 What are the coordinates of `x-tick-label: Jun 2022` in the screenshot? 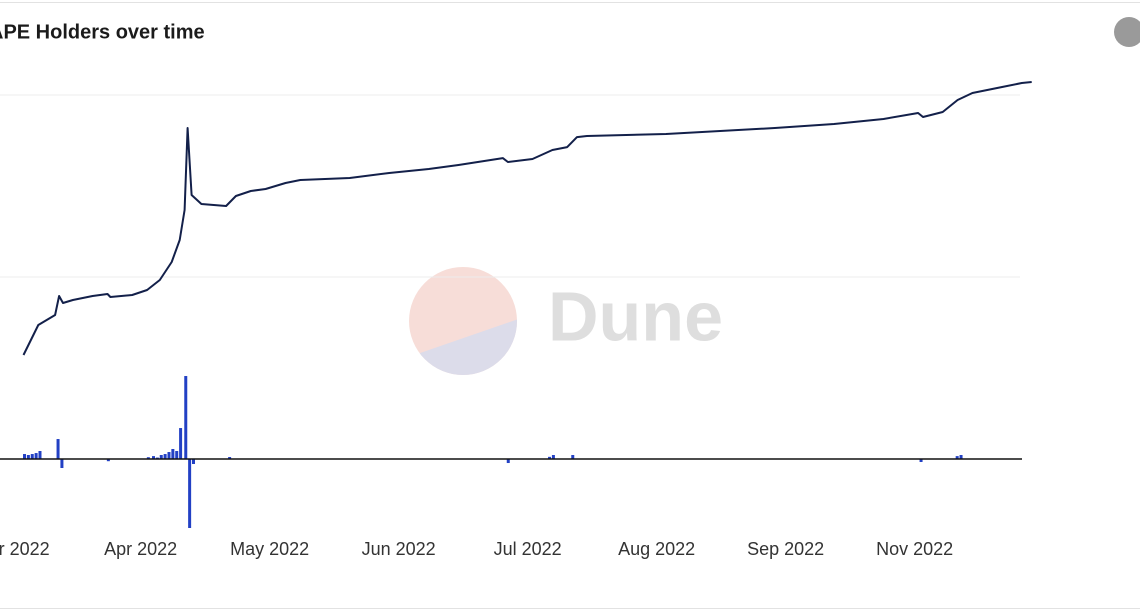 It's located at (399, 549).